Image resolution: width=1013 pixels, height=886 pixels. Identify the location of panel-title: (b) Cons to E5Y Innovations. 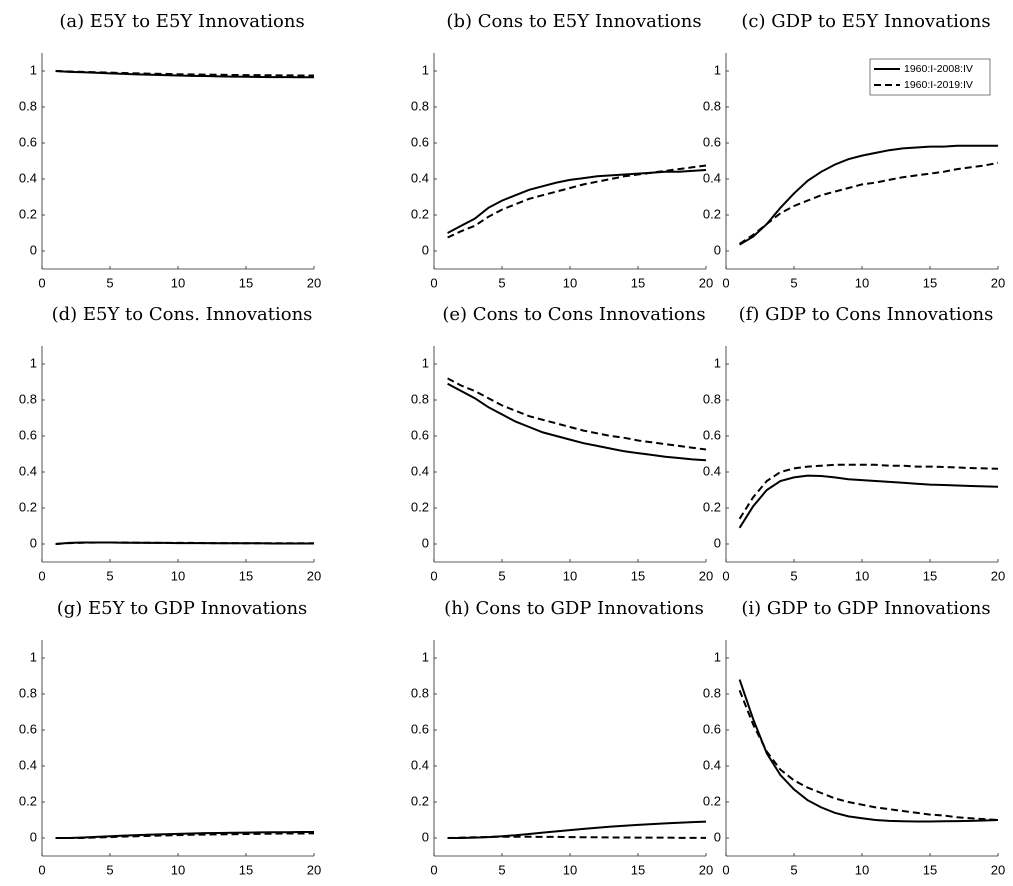
(573, 21).